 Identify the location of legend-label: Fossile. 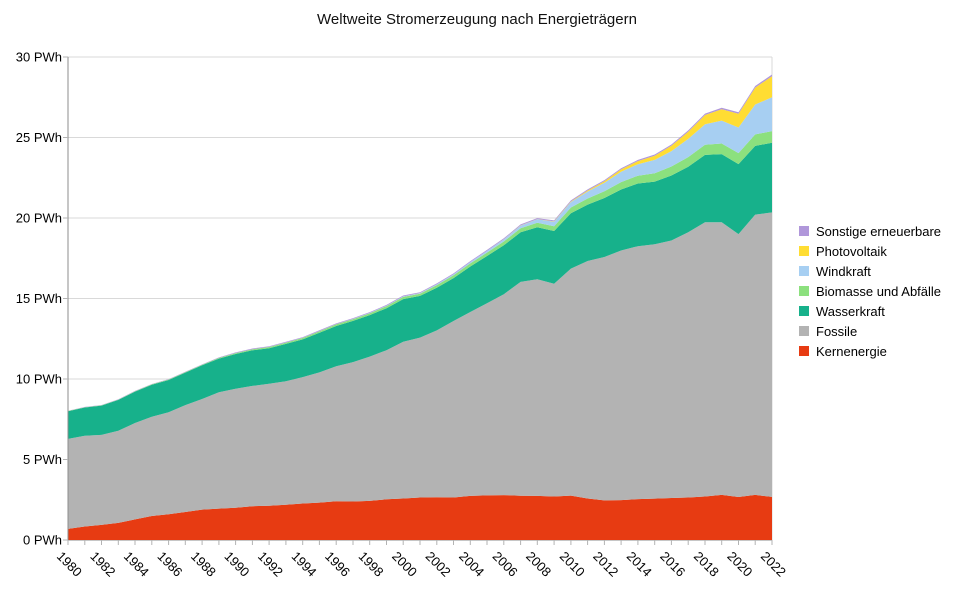
(837, 331).